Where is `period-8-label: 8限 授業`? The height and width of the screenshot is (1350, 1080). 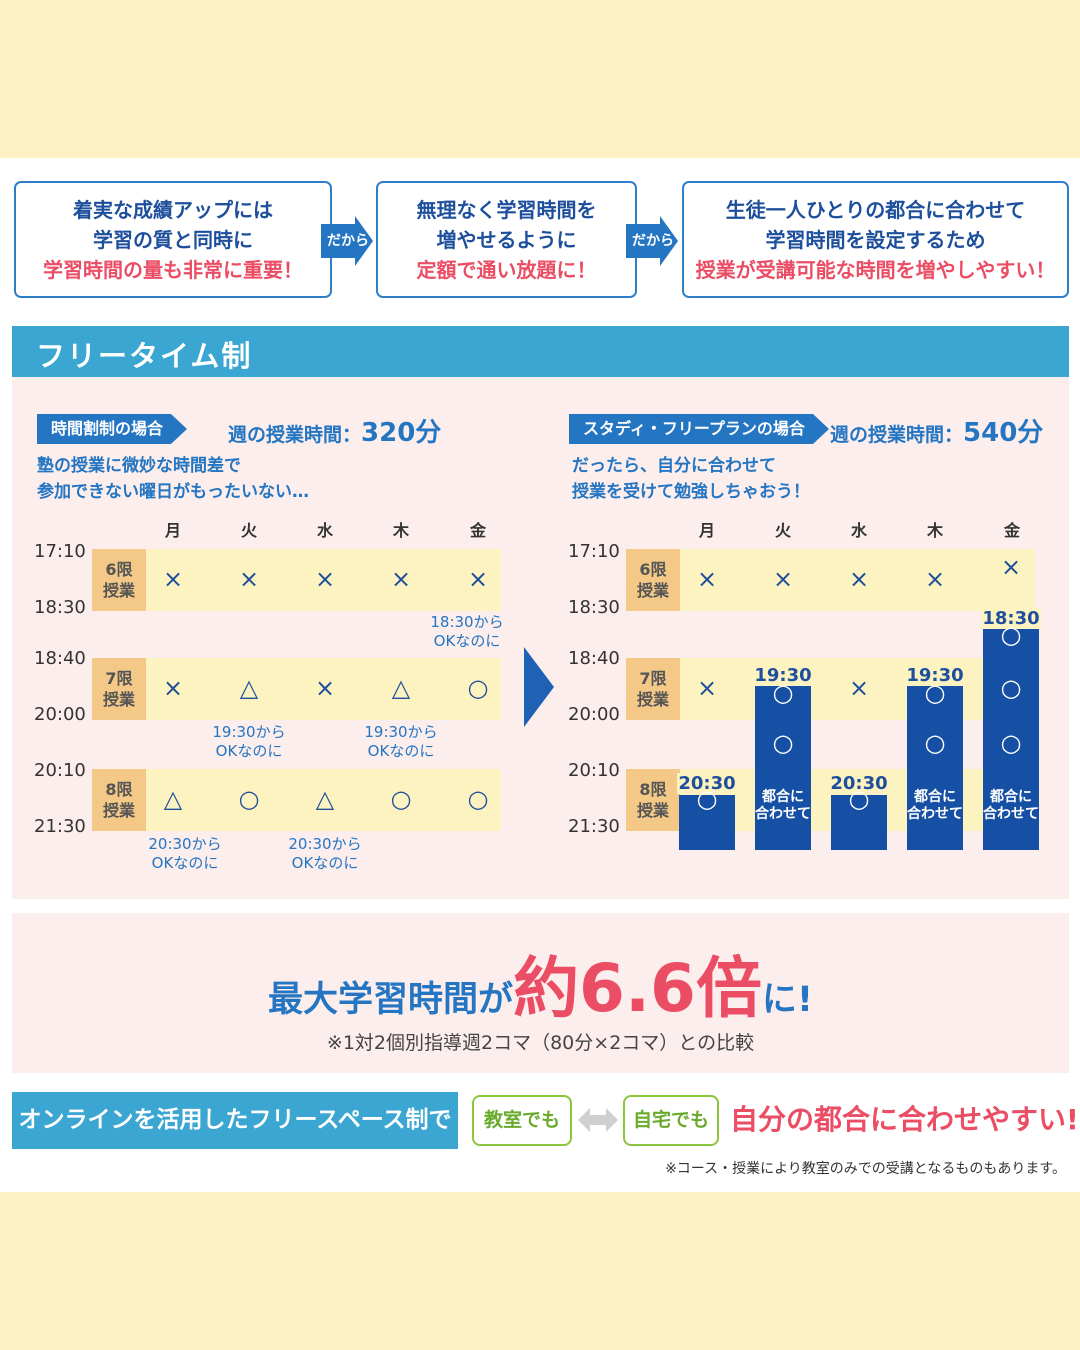 period-8-label: 8限 授業 is located at coordinates (119, 800).